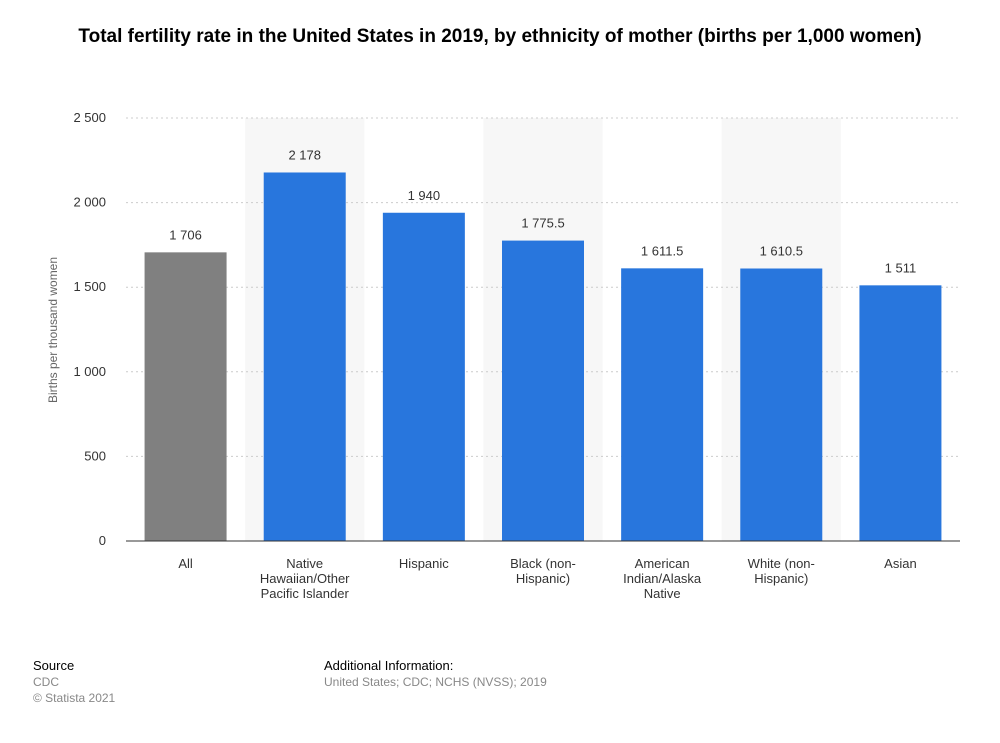  I want to click on y-axis-label: Births per thousand women, so click(53, 330).